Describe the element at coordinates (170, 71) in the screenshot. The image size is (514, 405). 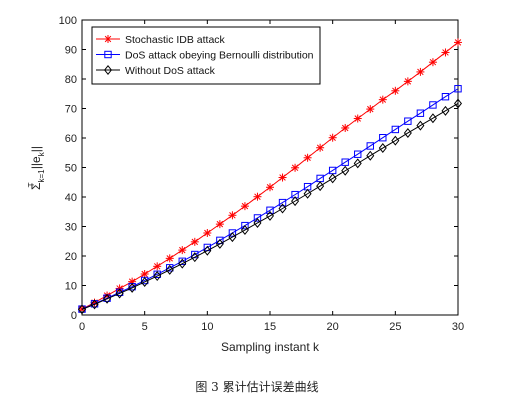
I see `legend-label: Without DoS attack` at that location.